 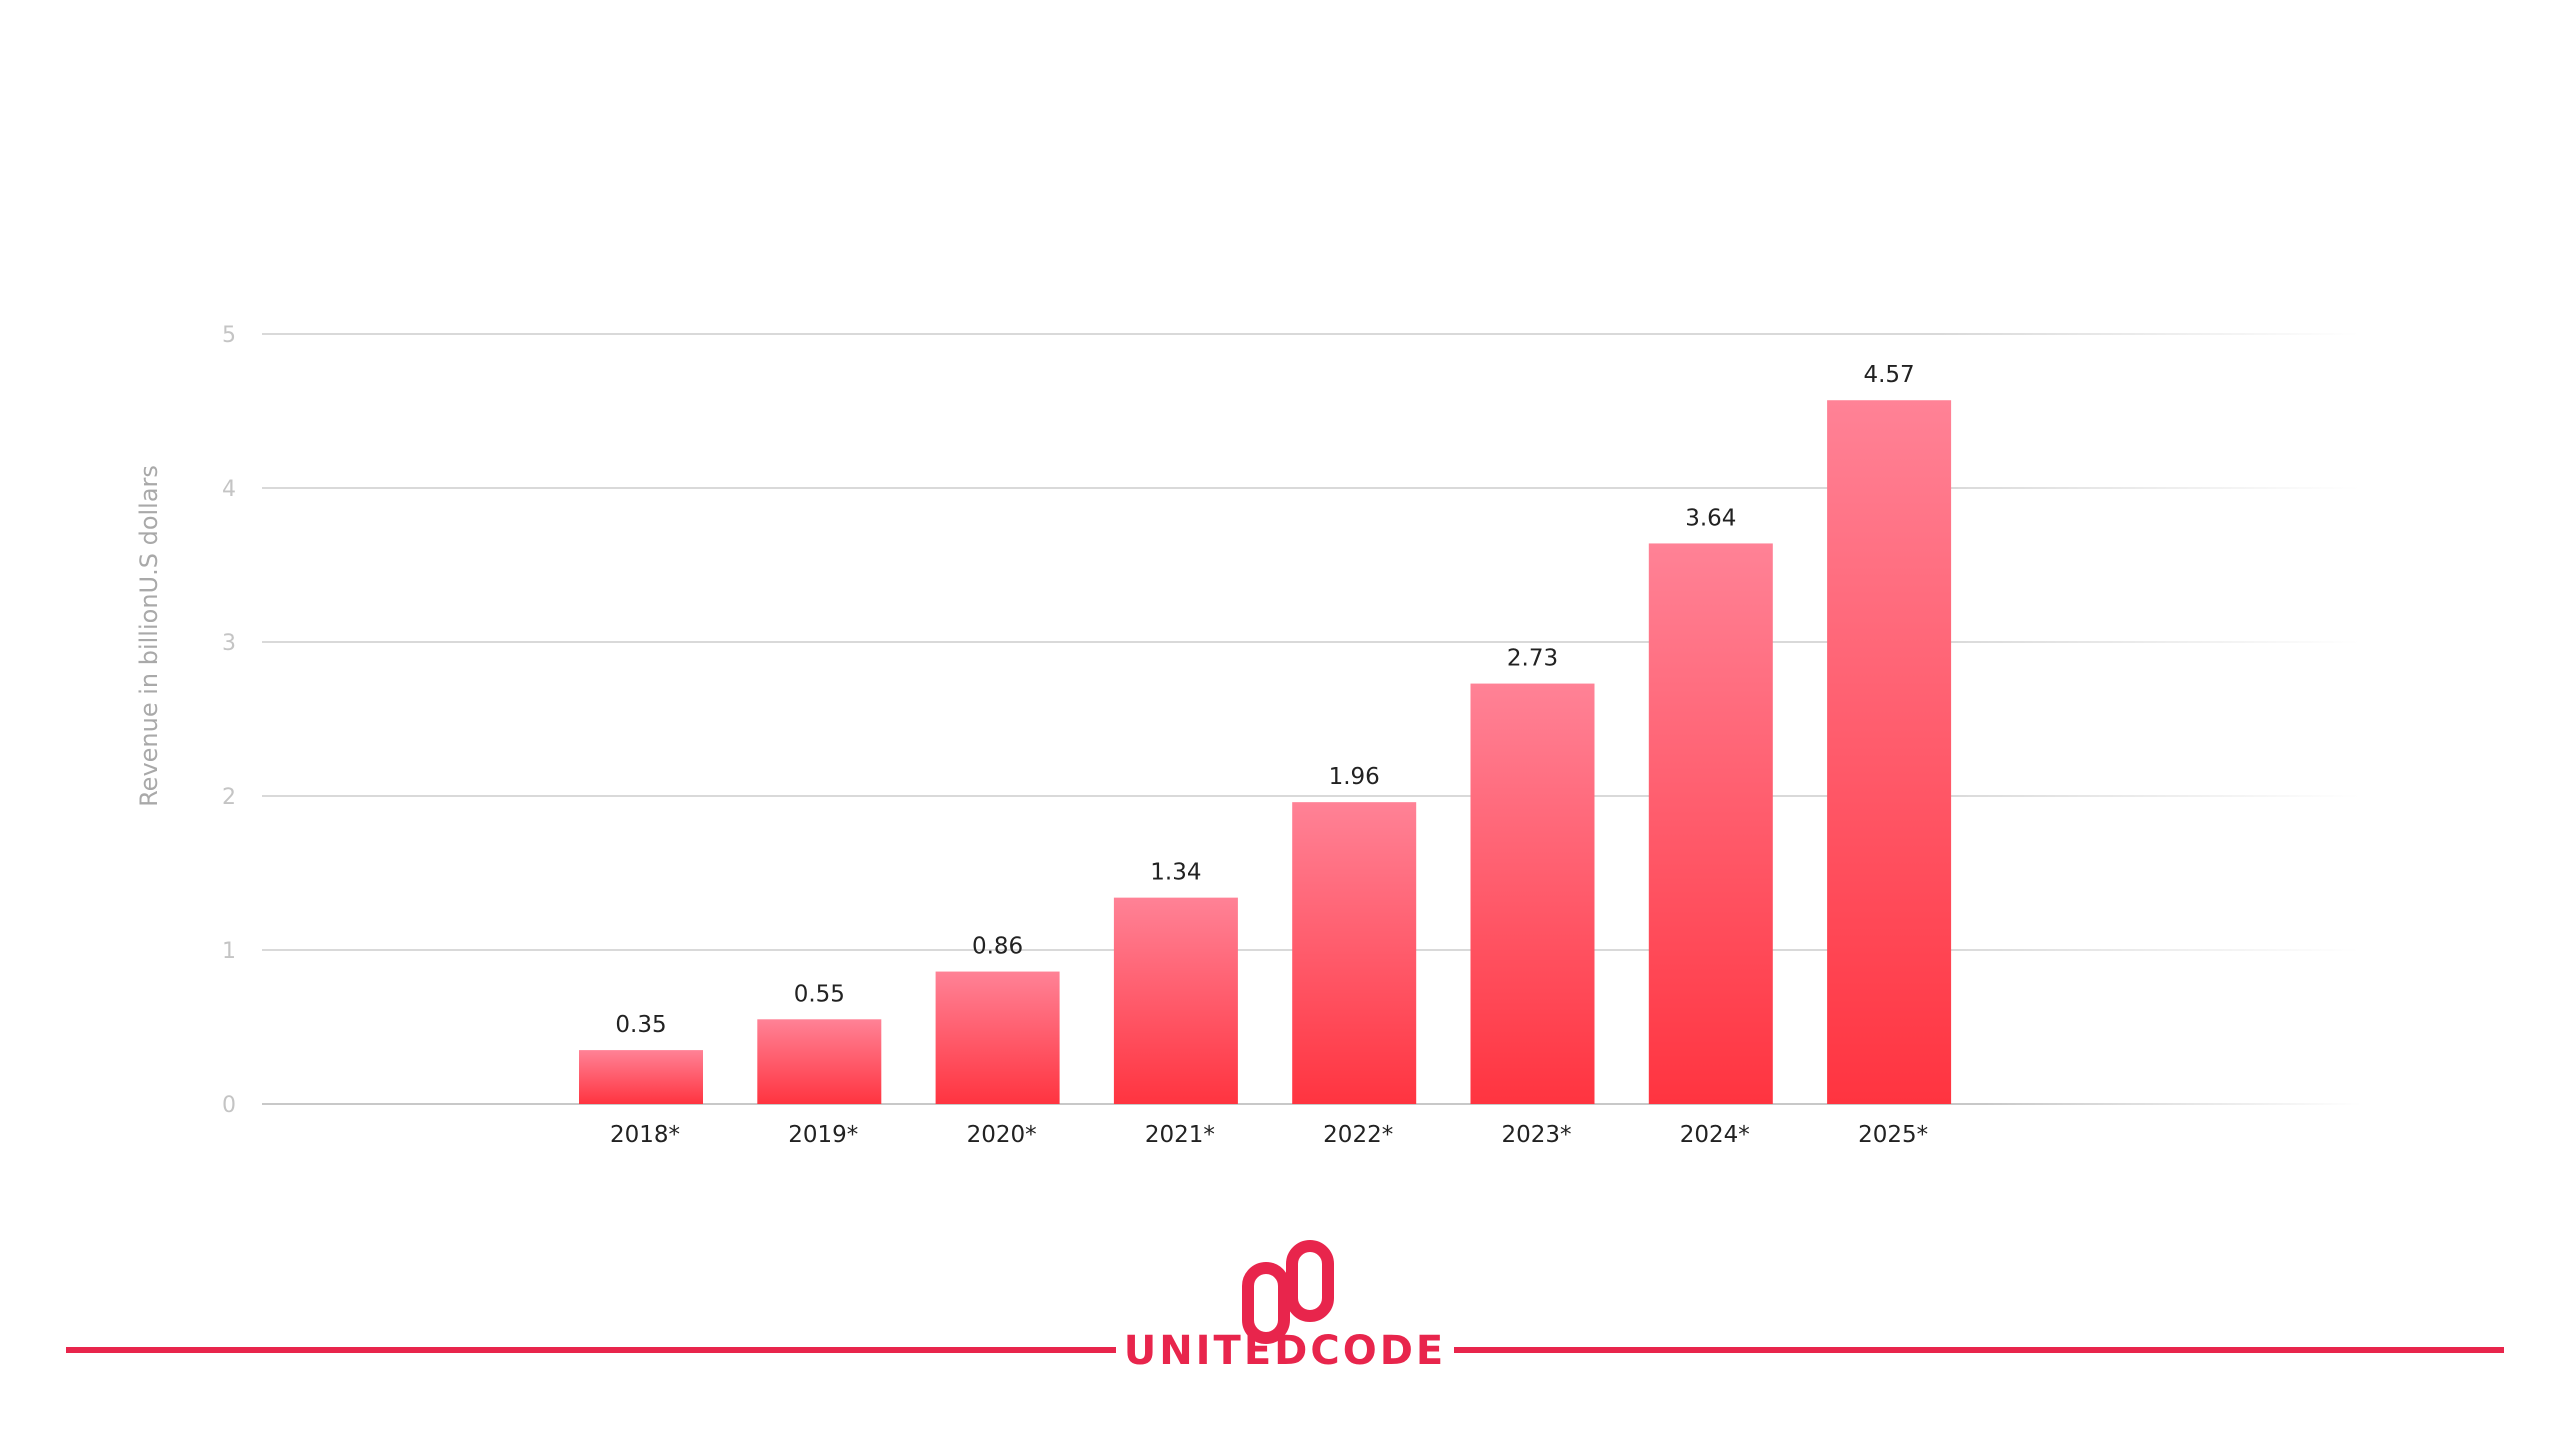 What do you see at coordinates (229, 720) in the screenshot?
I see `y-tick-labels: 0 1 2 3 4 5` at bounding box center [229, 720].